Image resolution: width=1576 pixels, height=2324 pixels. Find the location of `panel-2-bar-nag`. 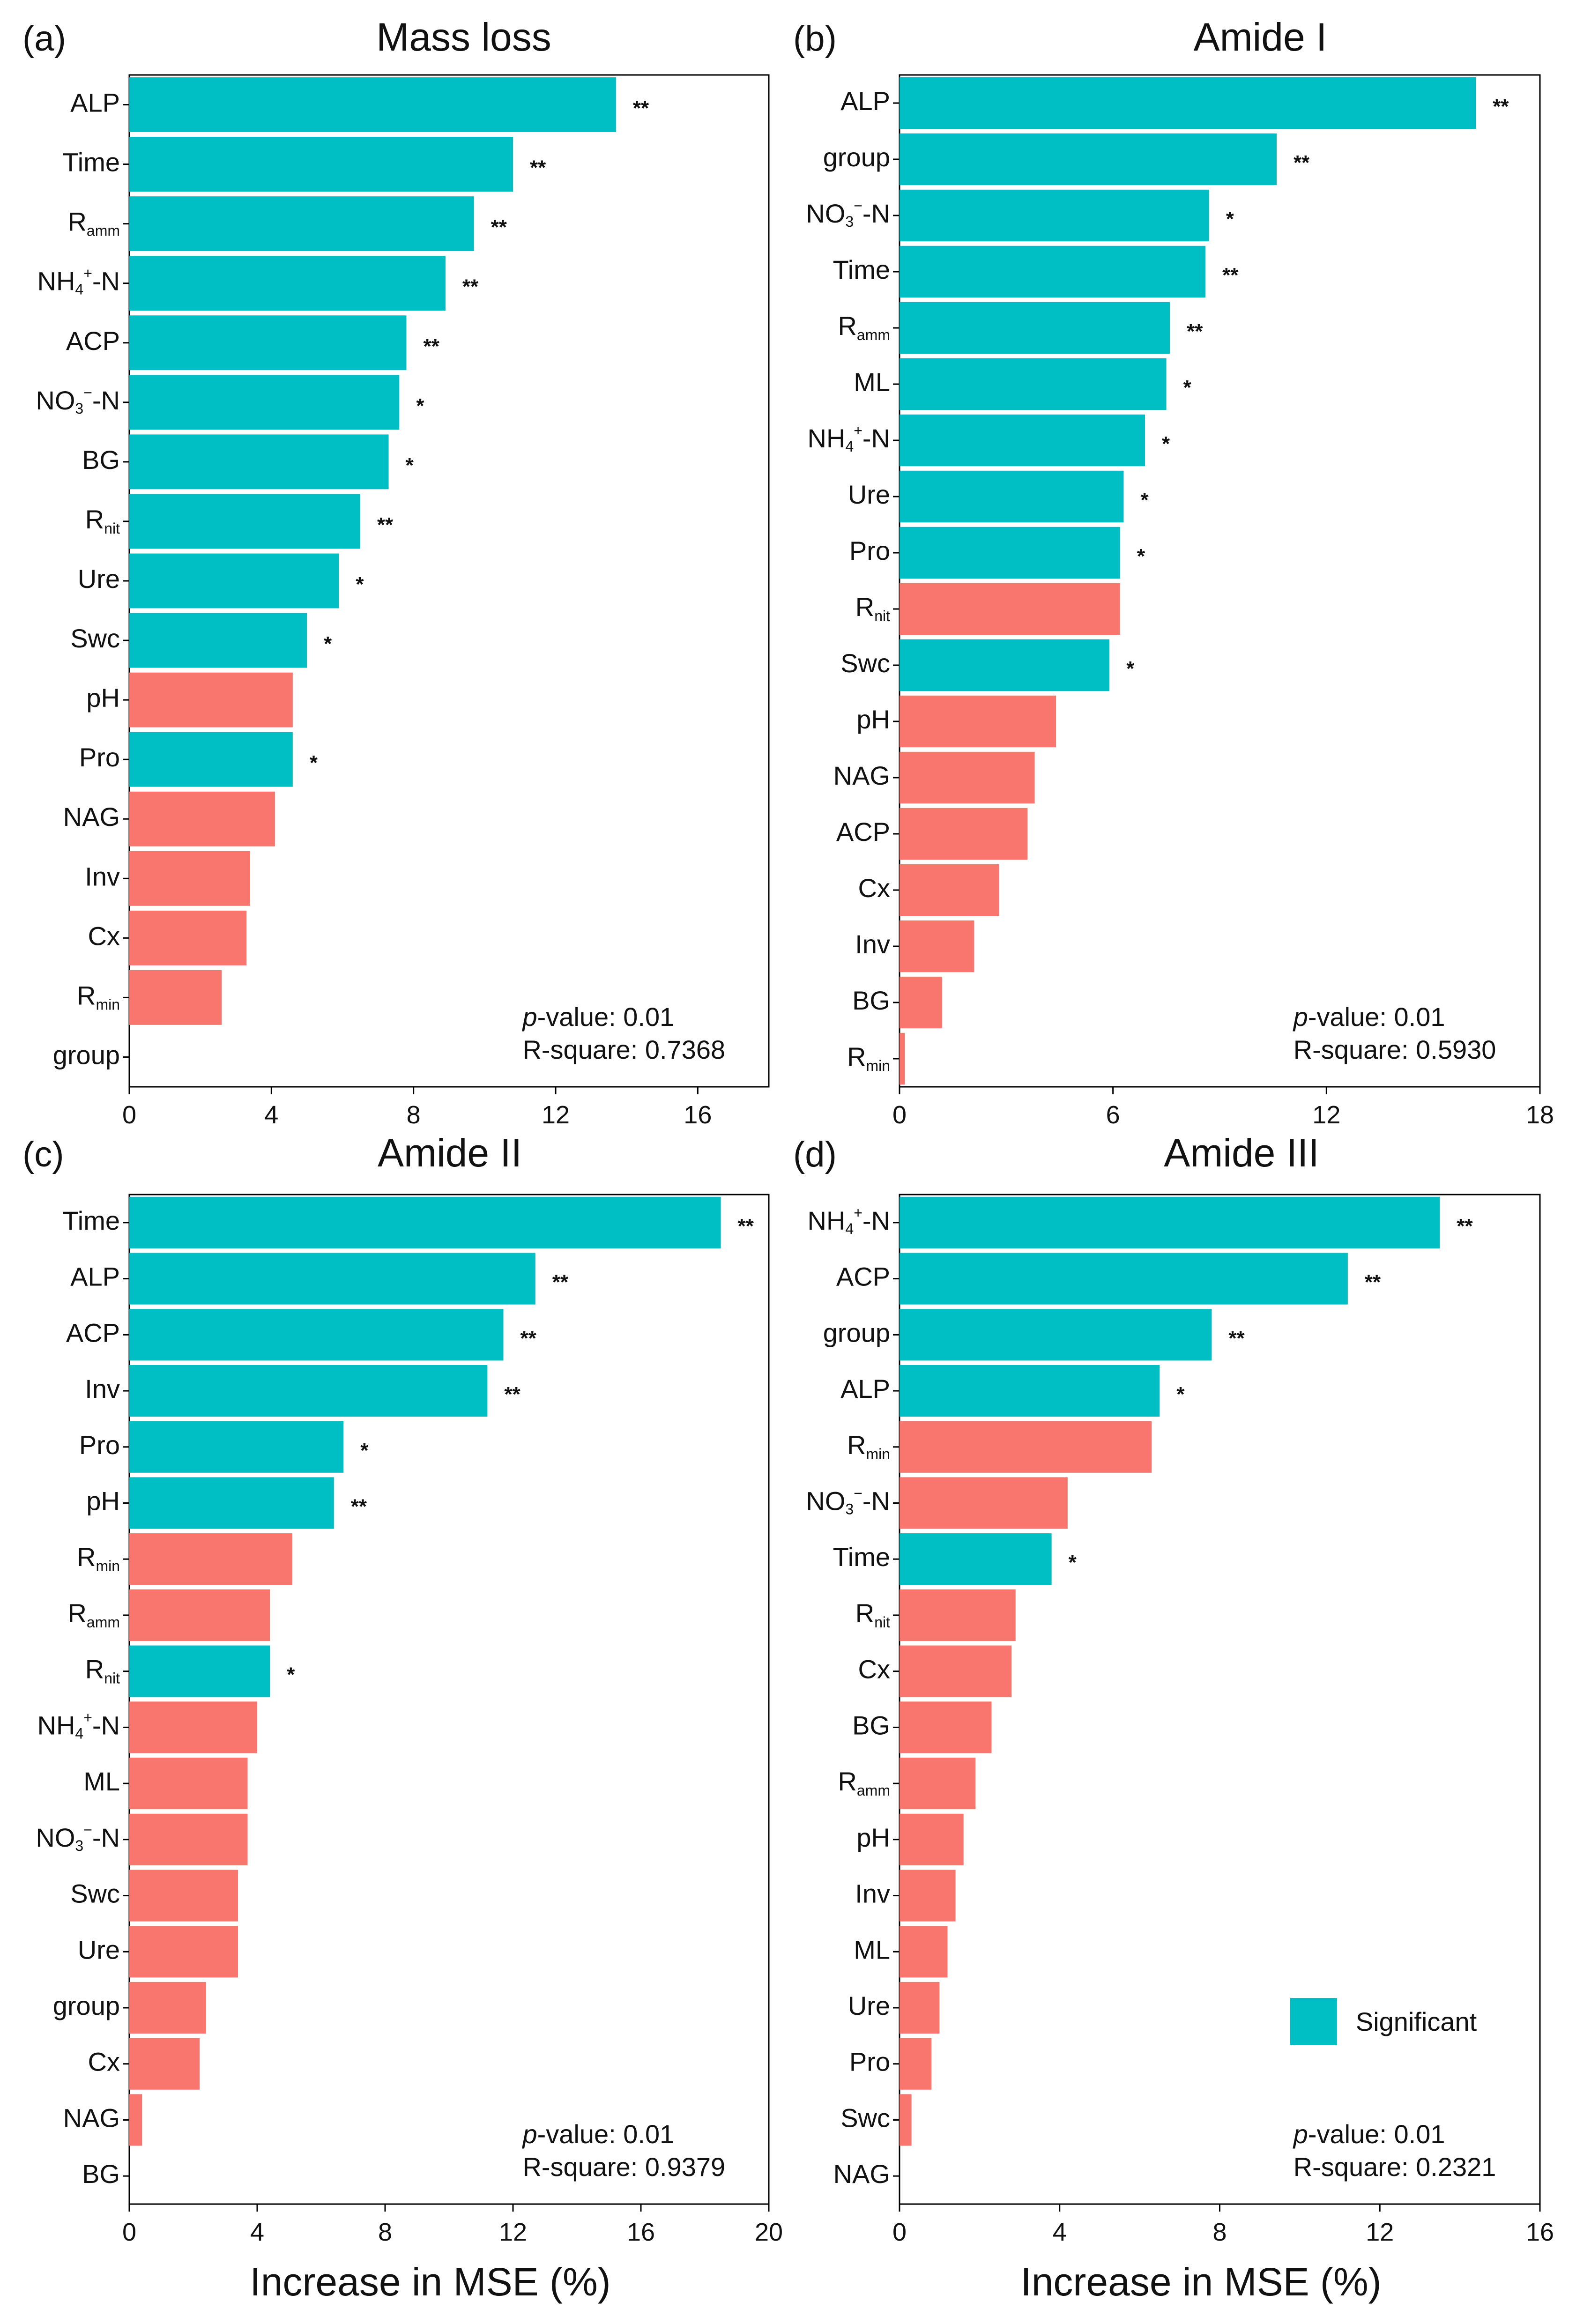

panel-2-bar-nag is located at coordinates (967, 777).